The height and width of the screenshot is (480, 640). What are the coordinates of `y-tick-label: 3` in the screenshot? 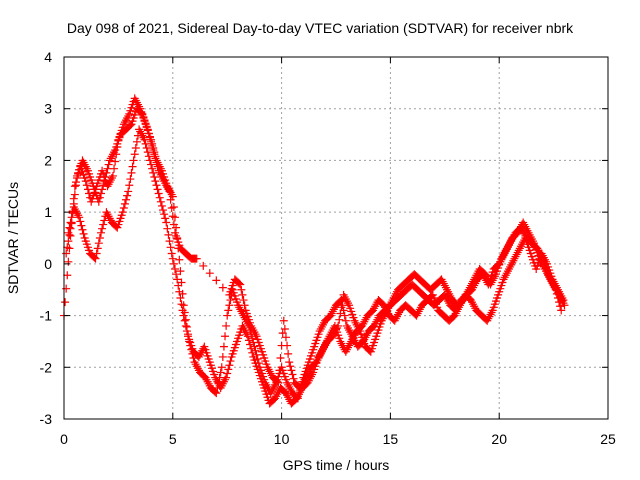 It's located at (48, 109).